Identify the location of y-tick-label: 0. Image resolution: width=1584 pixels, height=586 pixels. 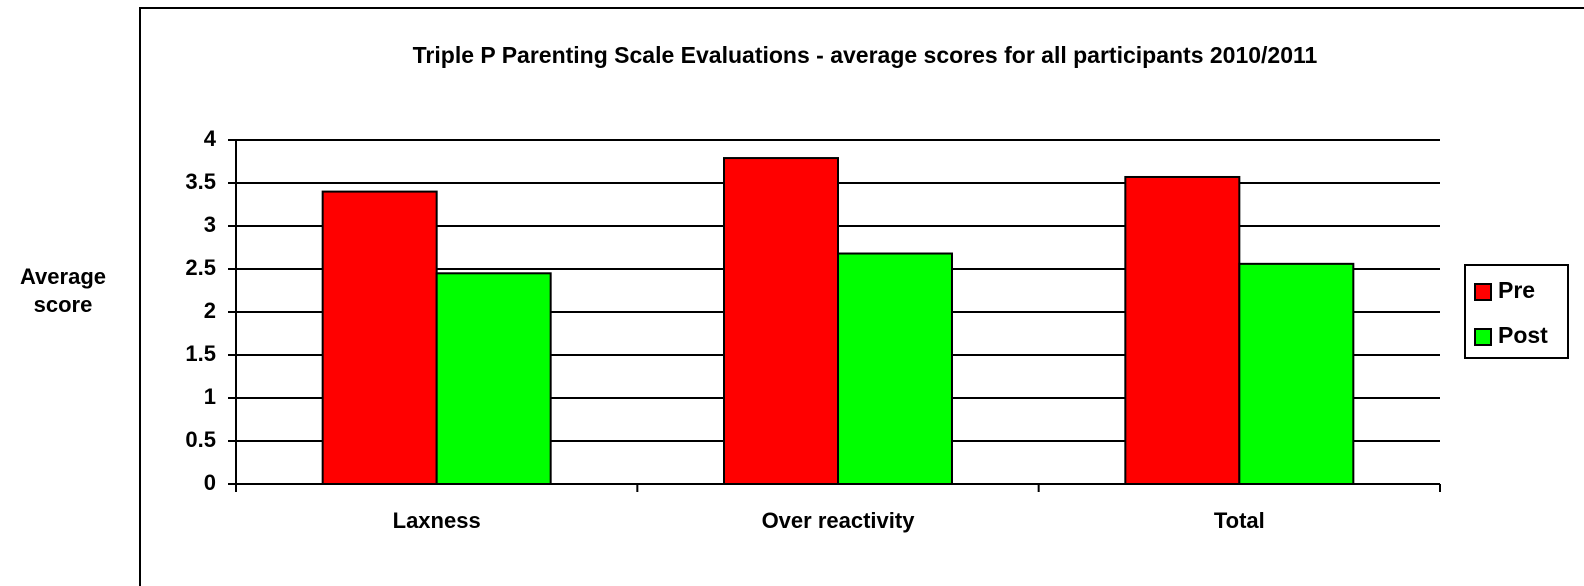
(210, 482).